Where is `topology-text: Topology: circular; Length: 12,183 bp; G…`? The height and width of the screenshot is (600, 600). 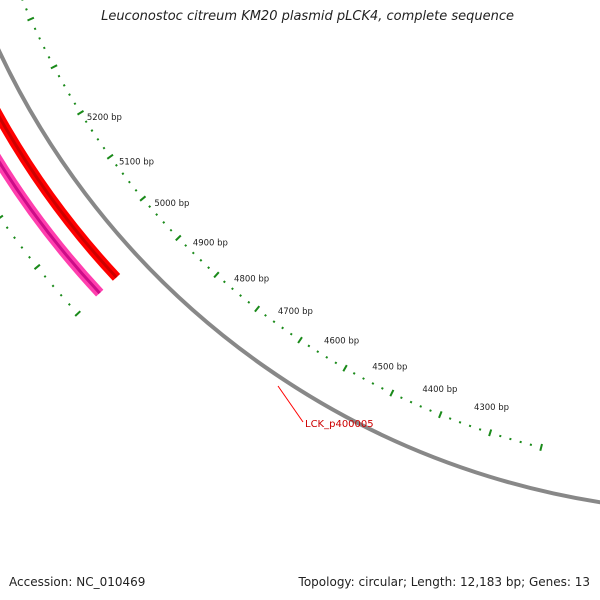
topology-text: Topology: circular; Length: 12,183 bp; G… is located at coordinates (444, 582).